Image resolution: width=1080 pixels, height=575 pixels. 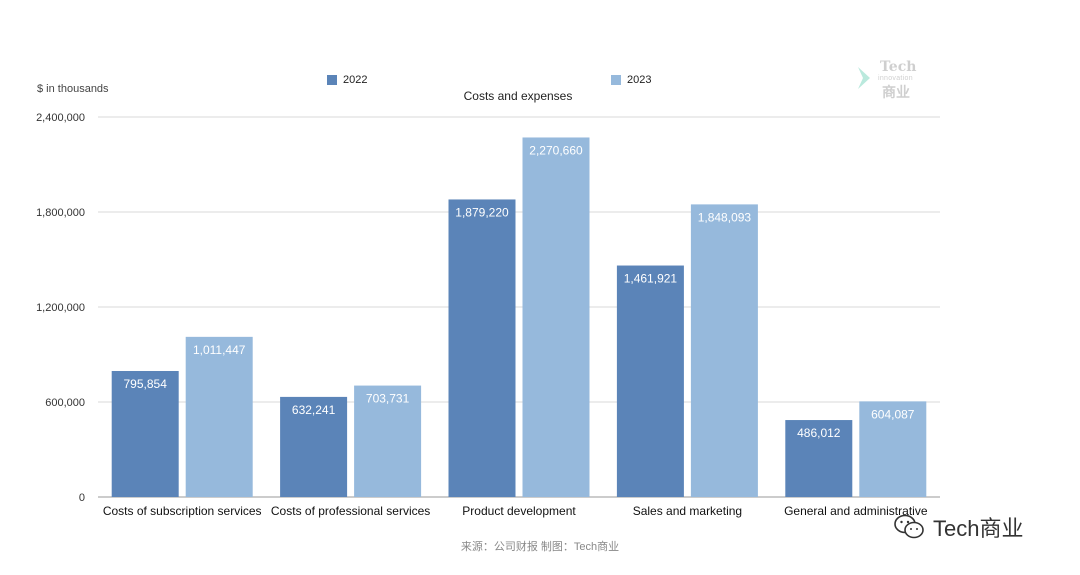 I want to click on tech-innovation-watermark: Tech innovation 商业, so click(x=891, y=80).